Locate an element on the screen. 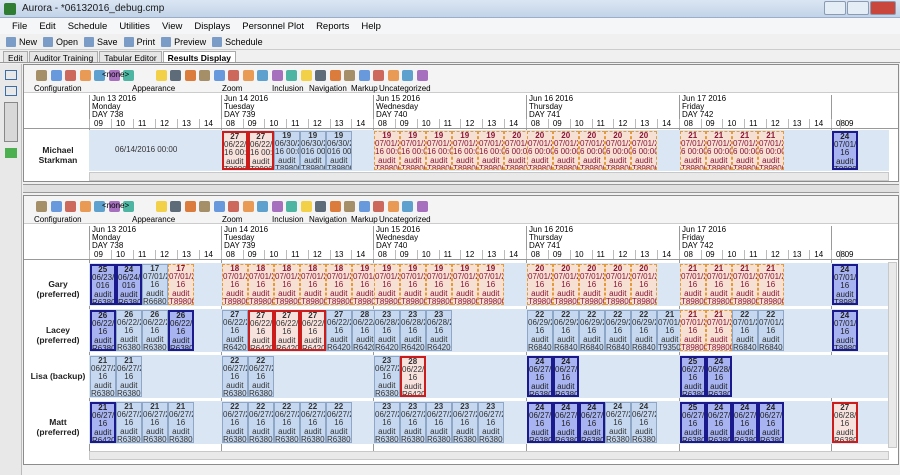 Image resolution: width=900 pixels, height=475 pixels. menu-item: Schedule is located at coordinates (87, 26).